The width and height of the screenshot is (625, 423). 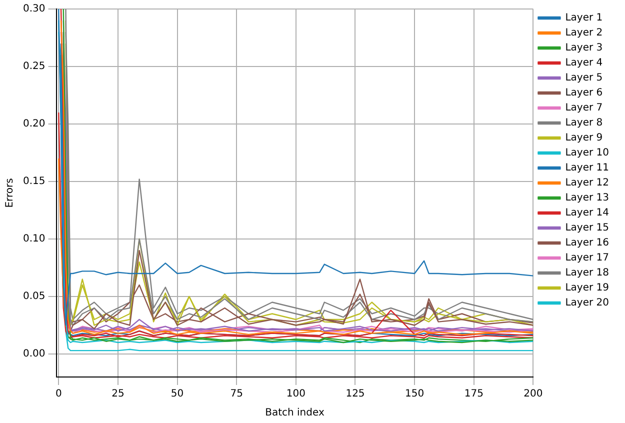 What do you see at coordinates (584, 138) in the screenshot?
I see `legend-label: Layer 9` at bounding box center [584, 138].